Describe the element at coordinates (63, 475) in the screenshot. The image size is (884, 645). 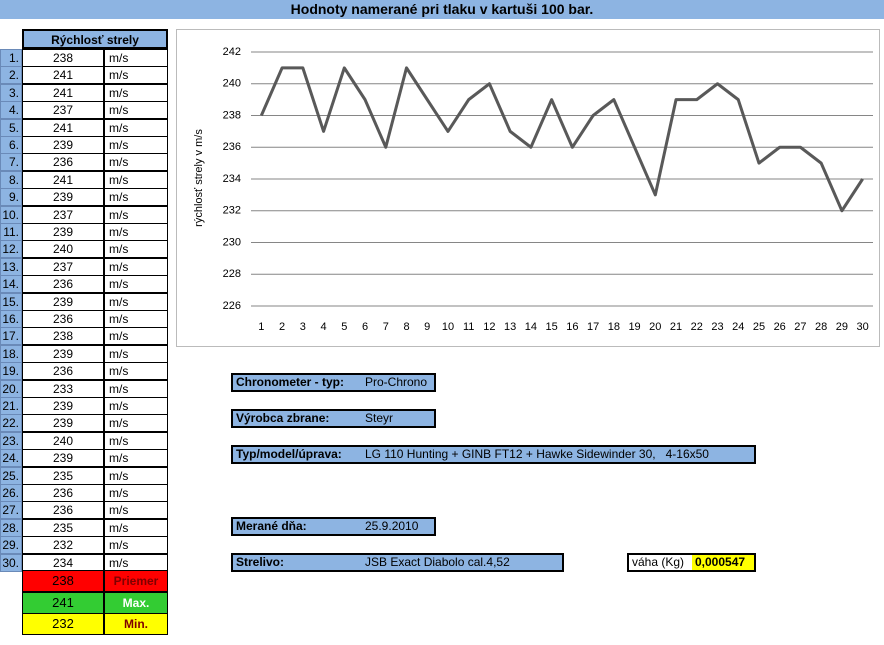
I see `speed-value: 235` at that location.